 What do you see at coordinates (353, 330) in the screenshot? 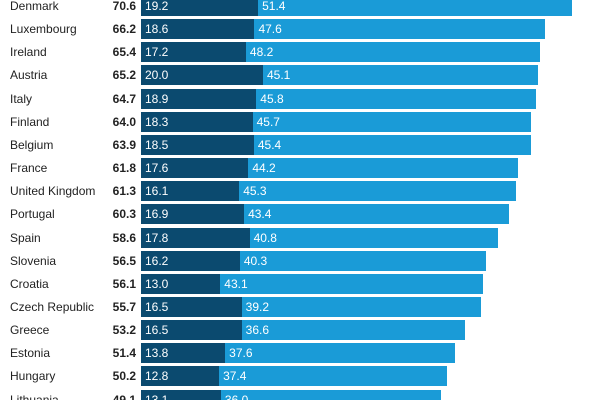
I see `bar-segment-2: 36.6` at bounding box center [353, 330].